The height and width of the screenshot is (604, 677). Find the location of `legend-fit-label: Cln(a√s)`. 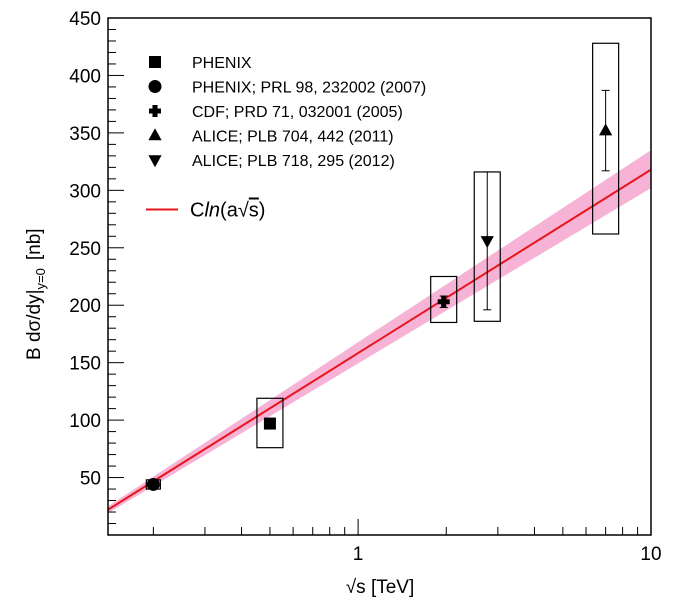

legend-fit-label: Cln(a√s) is located at coordinates (227, 211).